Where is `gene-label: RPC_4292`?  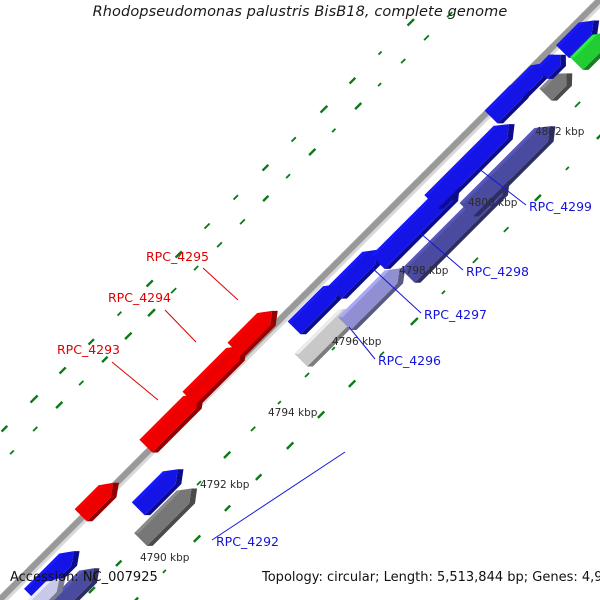
gene-label: RPC_4292 is located at coordinates (247, 541).